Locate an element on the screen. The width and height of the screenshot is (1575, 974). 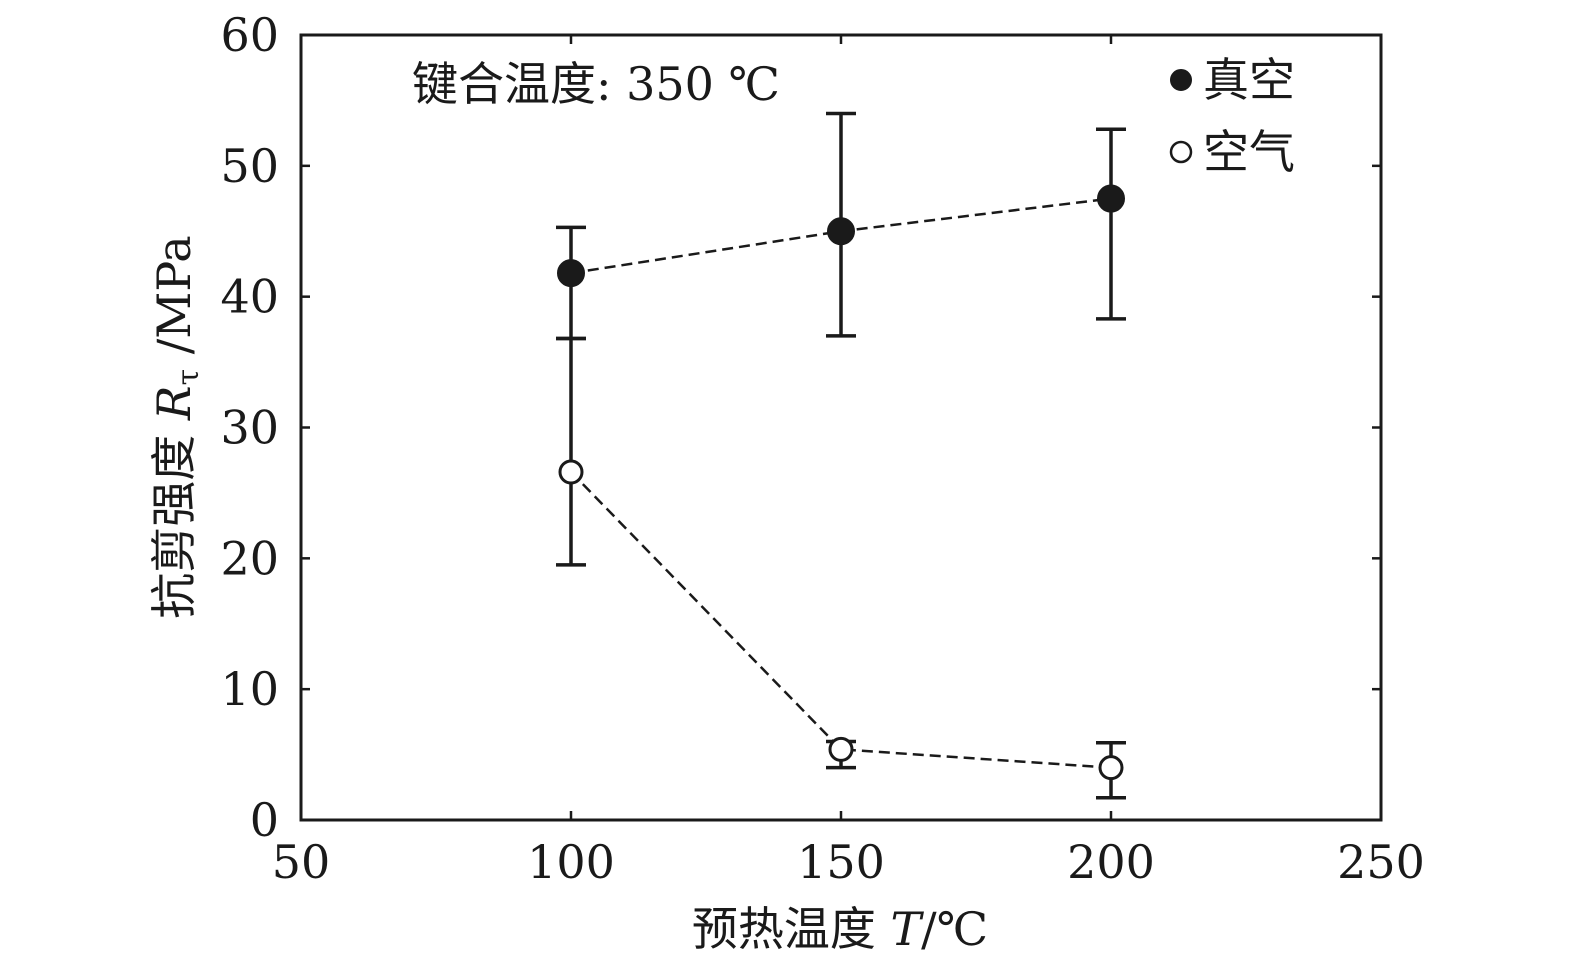
y-tick-label-2: 20 is located at coordinates (249, 558).